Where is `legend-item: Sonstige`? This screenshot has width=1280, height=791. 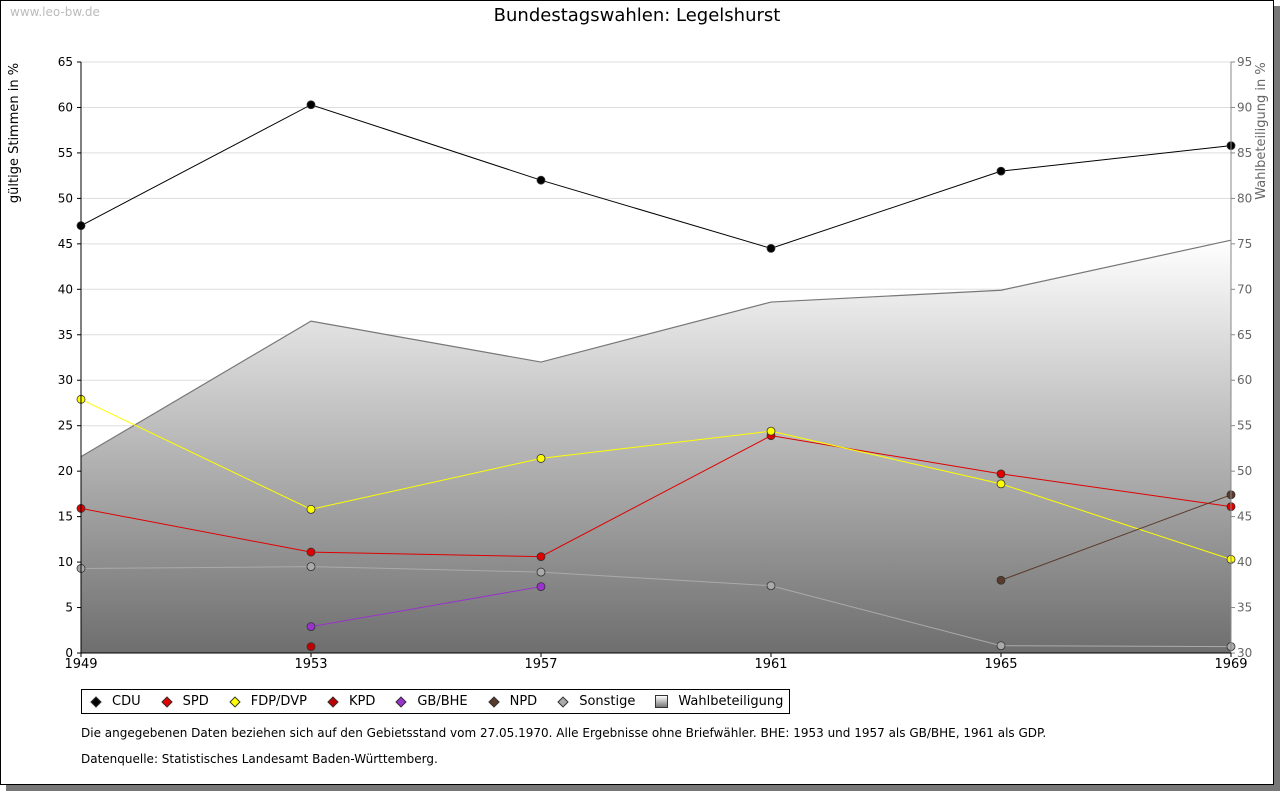
legend-item: Sonstige is located at coordinates (595, 701).